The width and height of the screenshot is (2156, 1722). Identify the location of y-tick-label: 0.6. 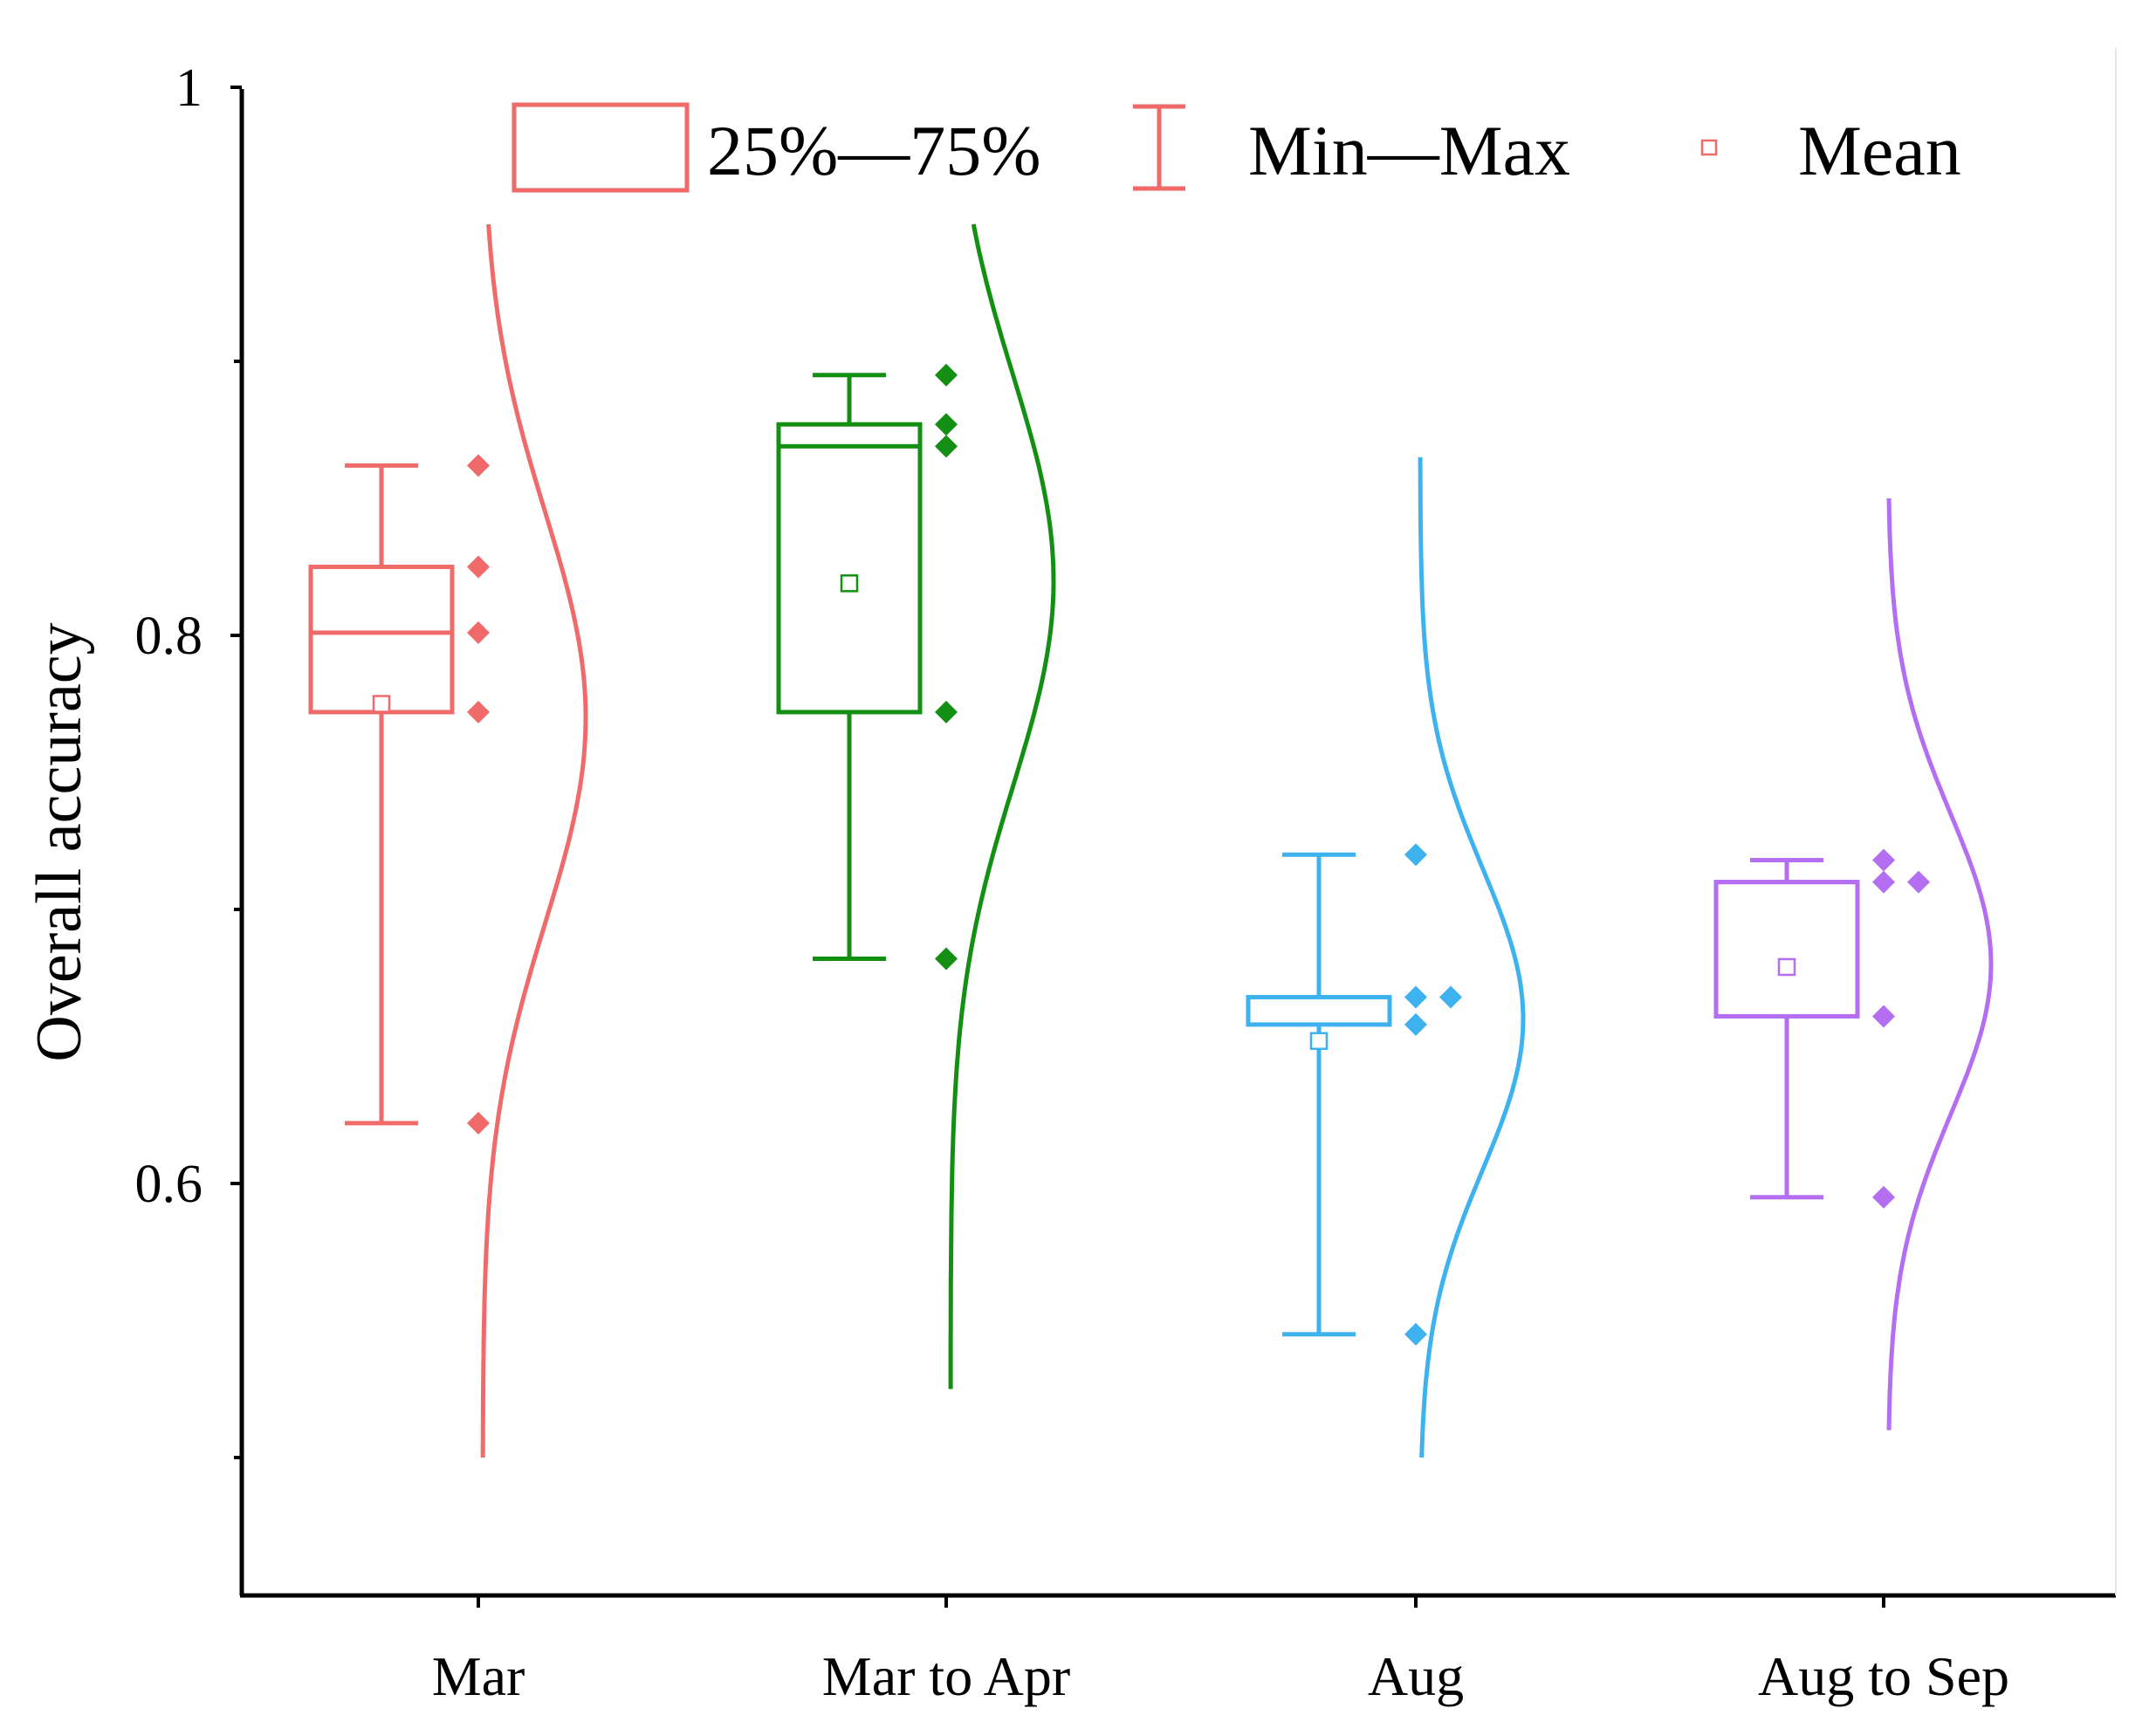
(169, 1184).